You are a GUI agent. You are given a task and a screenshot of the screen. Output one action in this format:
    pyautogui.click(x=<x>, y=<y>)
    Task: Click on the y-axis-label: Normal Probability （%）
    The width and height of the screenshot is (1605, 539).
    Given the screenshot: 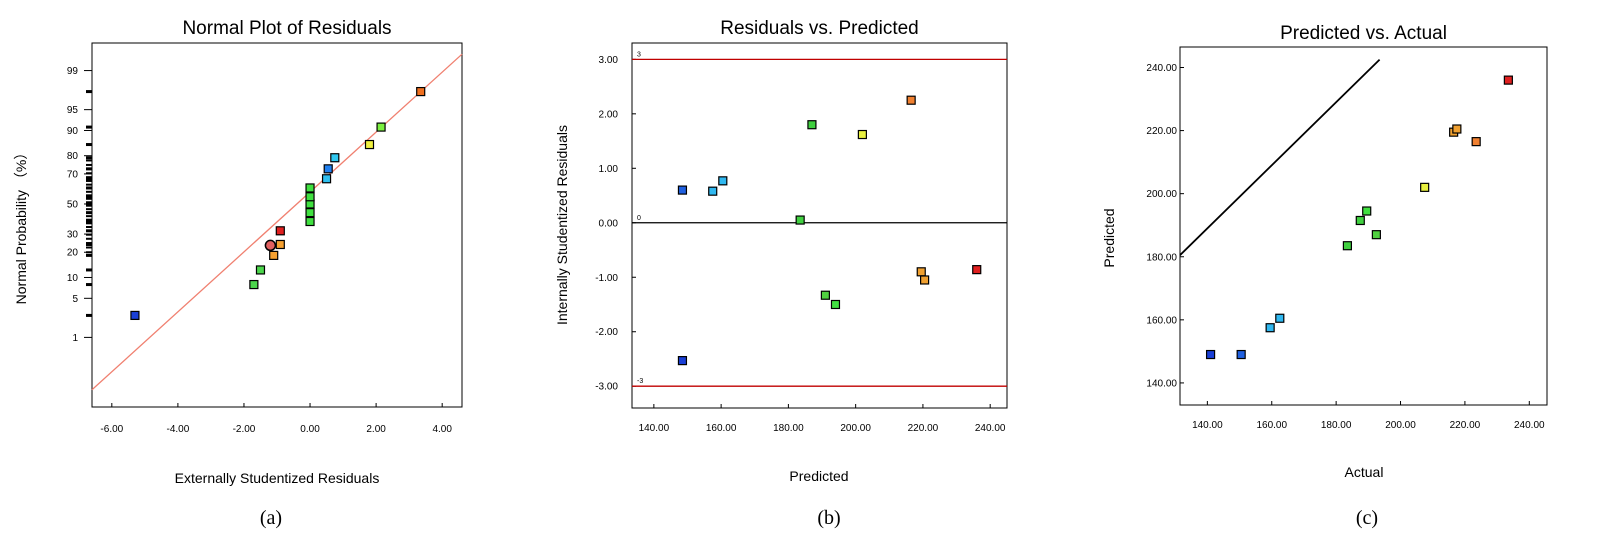 What is the action you would take?
    pyautogui.click(x=21, y=225)
    